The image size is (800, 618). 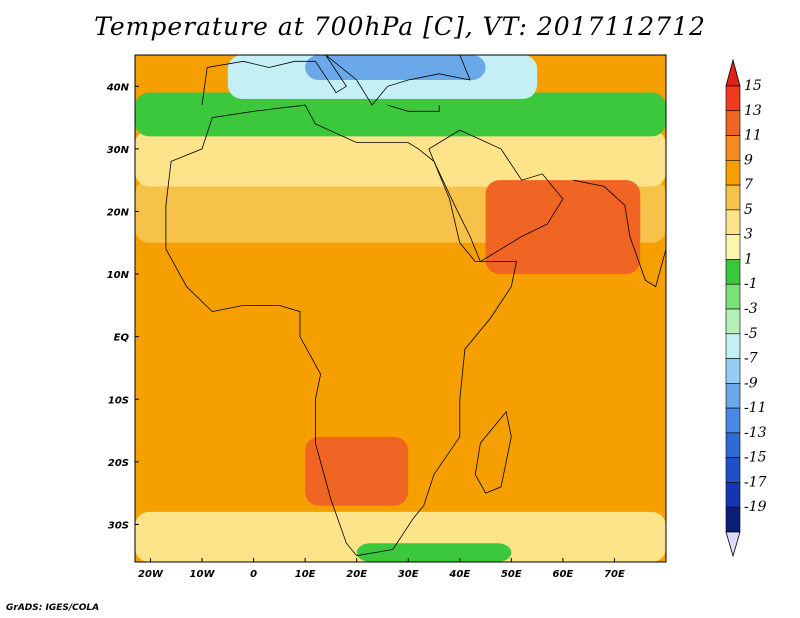 I want to click on lat-tick-label: 30S, so click(x=118, y=525).